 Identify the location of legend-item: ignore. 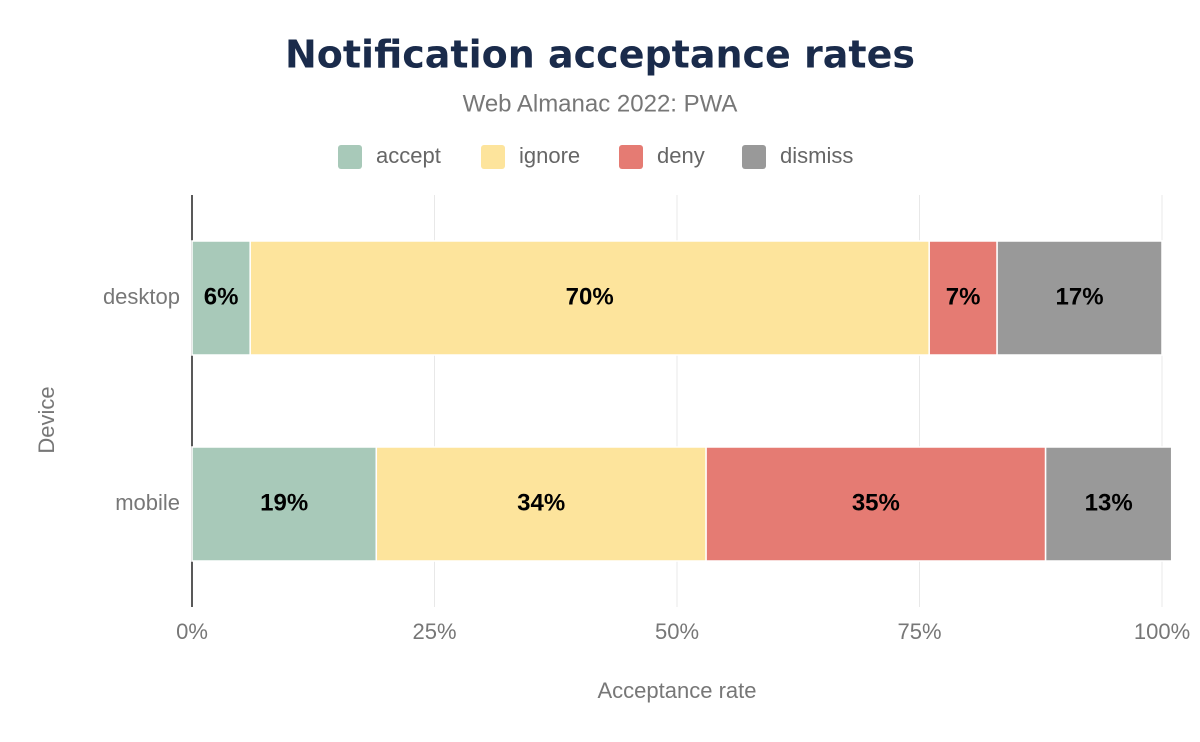
(530, 156).